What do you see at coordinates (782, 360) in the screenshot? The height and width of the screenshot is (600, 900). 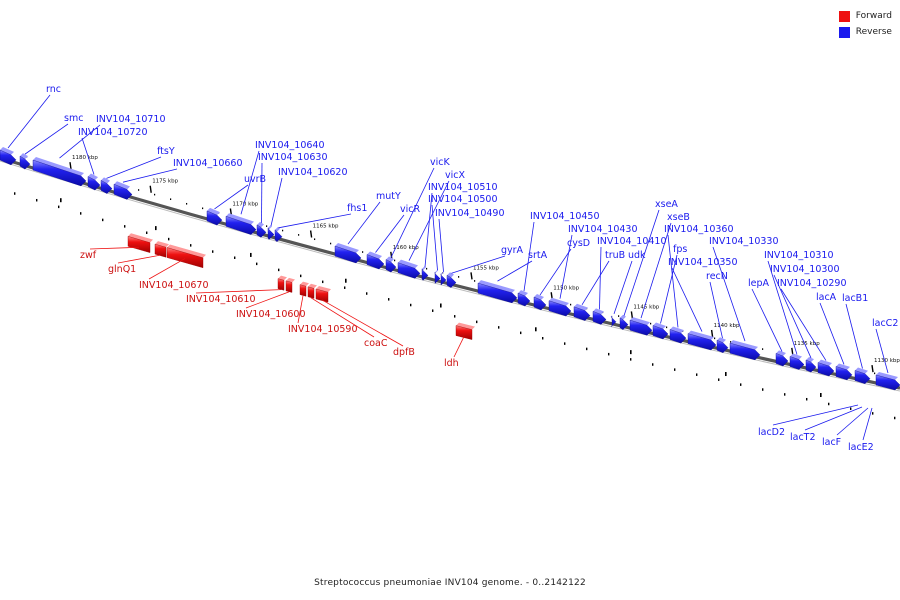 I see `gene-feature-lepA` at bounding box center [782, 360].